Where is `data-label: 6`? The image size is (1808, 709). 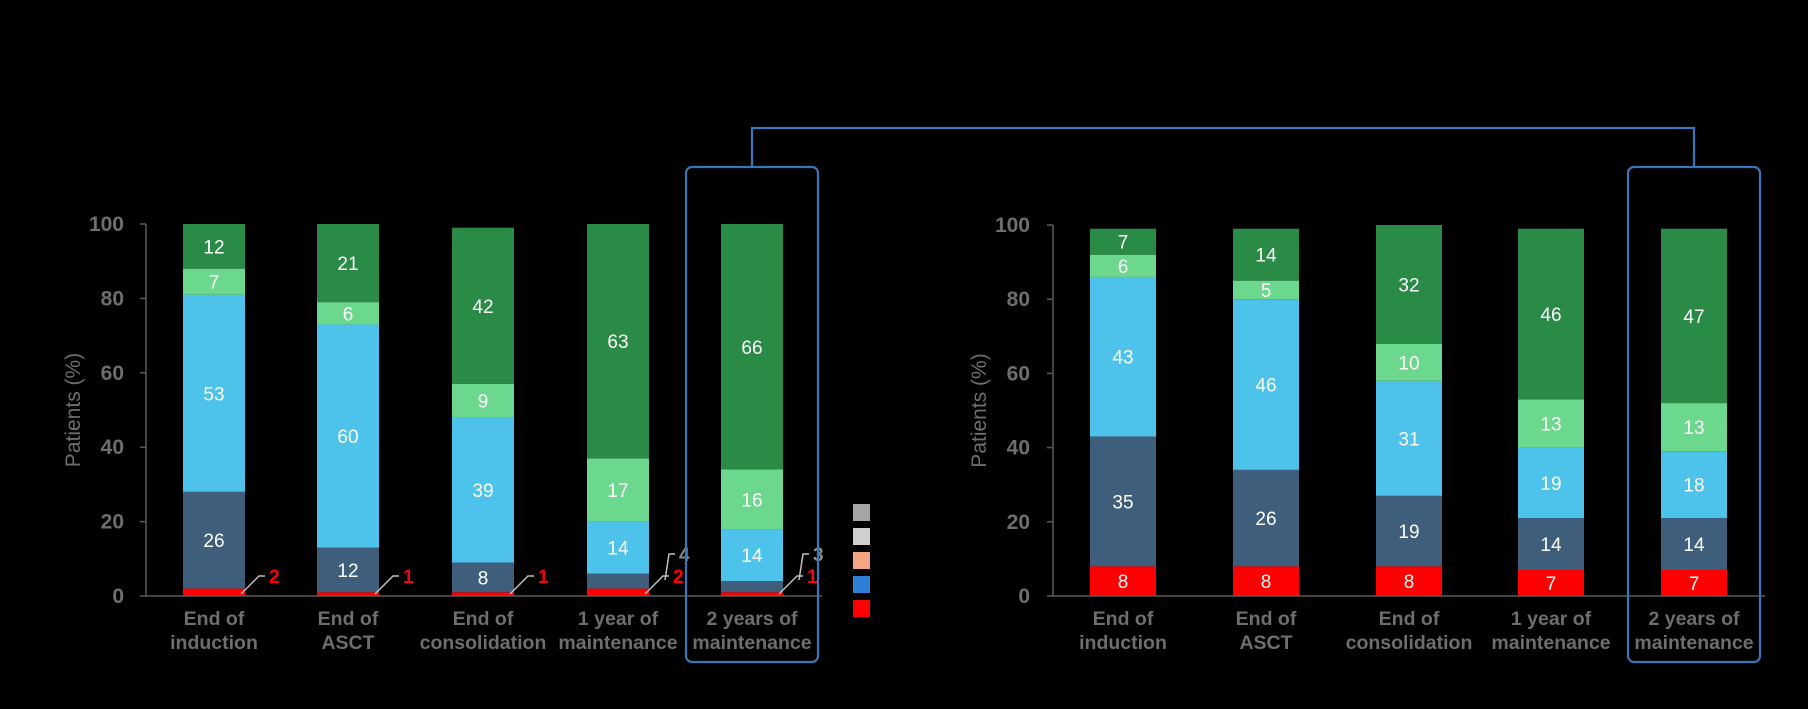 data-label: 6 is located at coordinates (1123, 267).